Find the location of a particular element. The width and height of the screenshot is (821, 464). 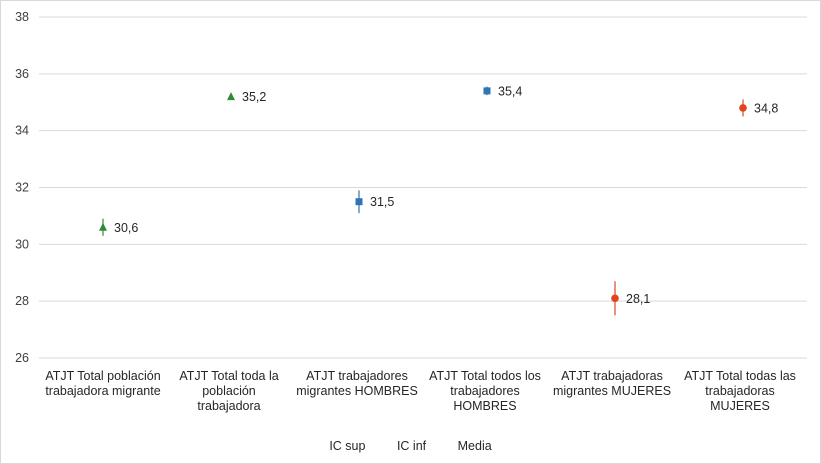

data-label-2: 35,2 is located at coordinates (254, 97).